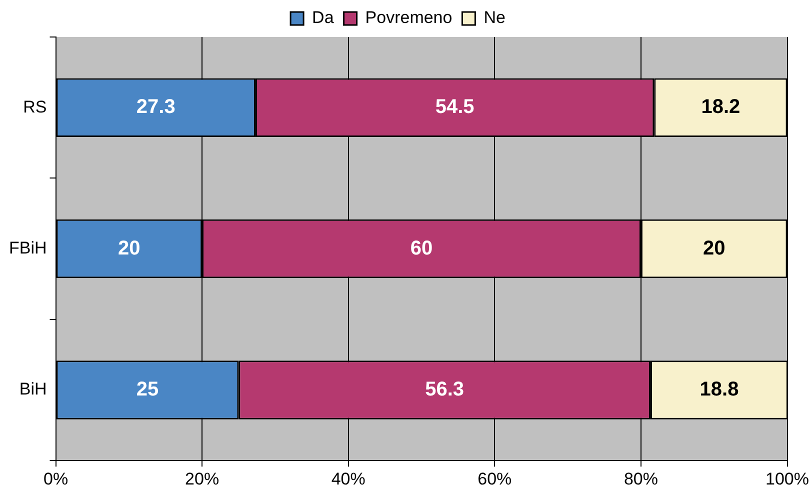 The width and height of the screenshot is (812, 497). What do you see at coordinates (156, 107) in the screenshot?
I see `data-label: 27.3` at bounding box center [156, 107].